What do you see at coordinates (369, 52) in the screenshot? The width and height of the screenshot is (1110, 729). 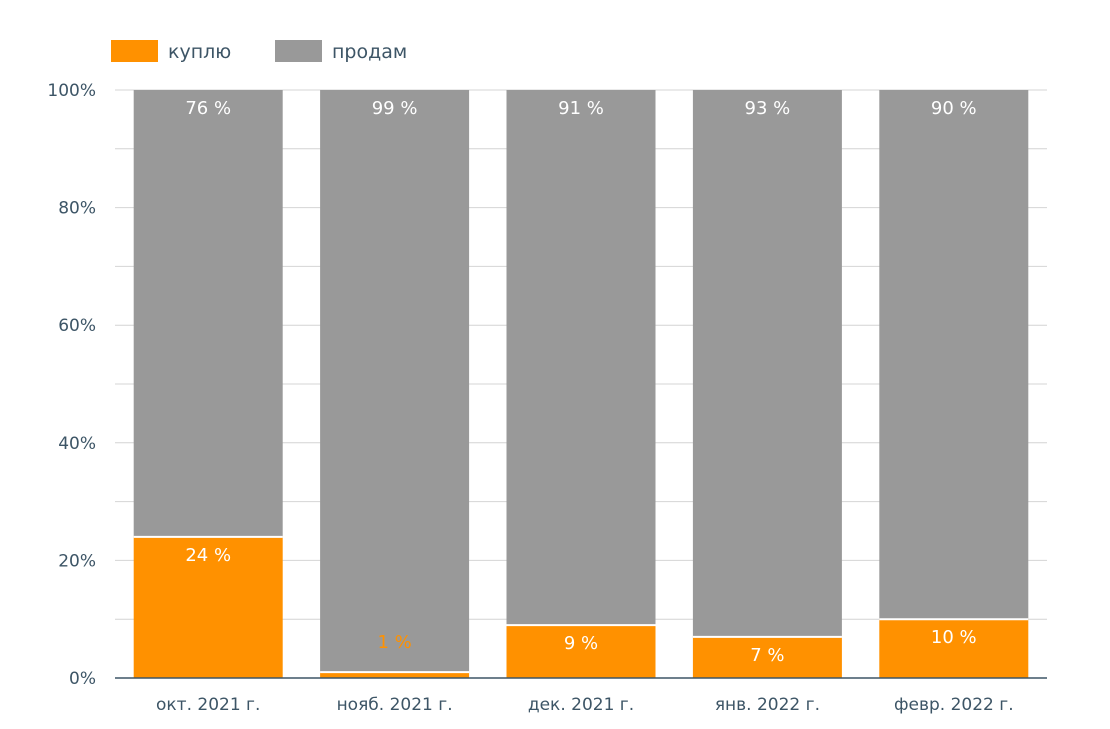 I see `legend-label: продам` at bounding box center [369, 52].